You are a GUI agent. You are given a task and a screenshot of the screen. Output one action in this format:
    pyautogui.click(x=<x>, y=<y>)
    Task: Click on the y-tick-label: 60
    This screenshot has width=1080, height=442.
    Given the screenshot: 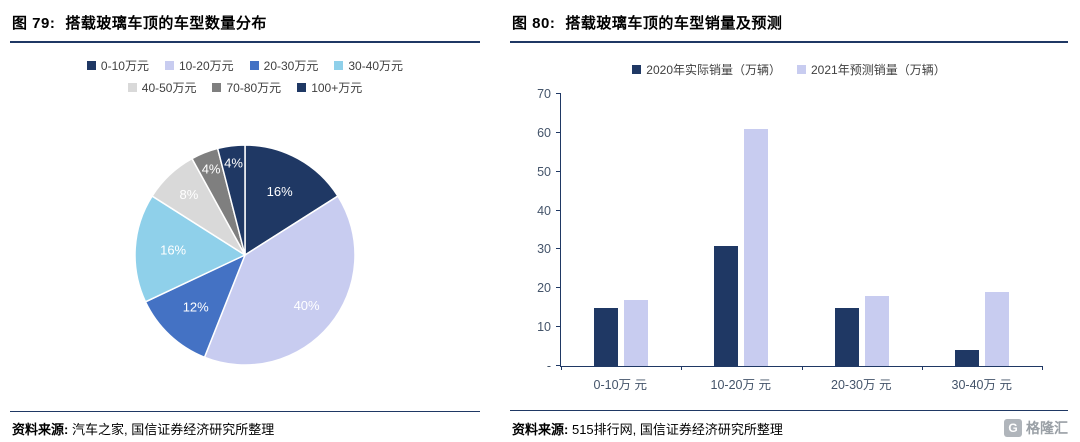 What is the action you would take?
    pyautogui.click(x=544, y=132)
    